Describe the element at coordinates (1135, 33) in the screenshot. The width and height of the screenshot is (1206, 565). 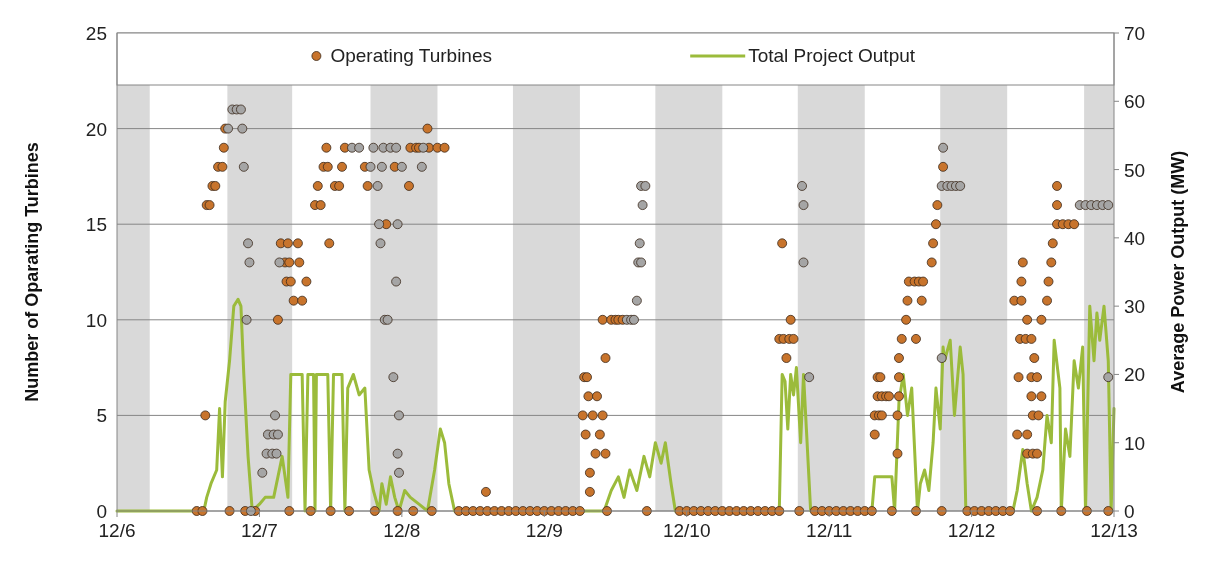
I see `y2-tick-label: 70` at that location.